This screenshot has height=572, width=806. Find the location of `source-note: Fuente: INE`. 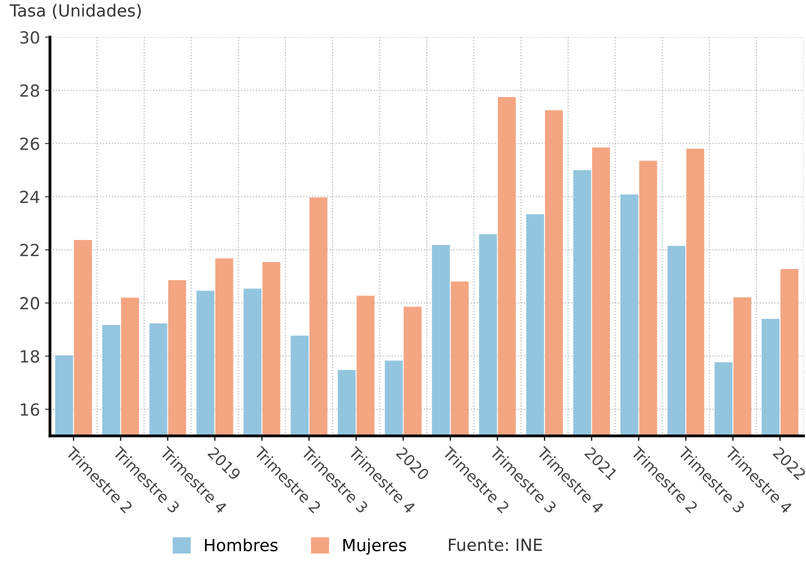

source-note: Fuente: INE is located at coordinates (495, 545).